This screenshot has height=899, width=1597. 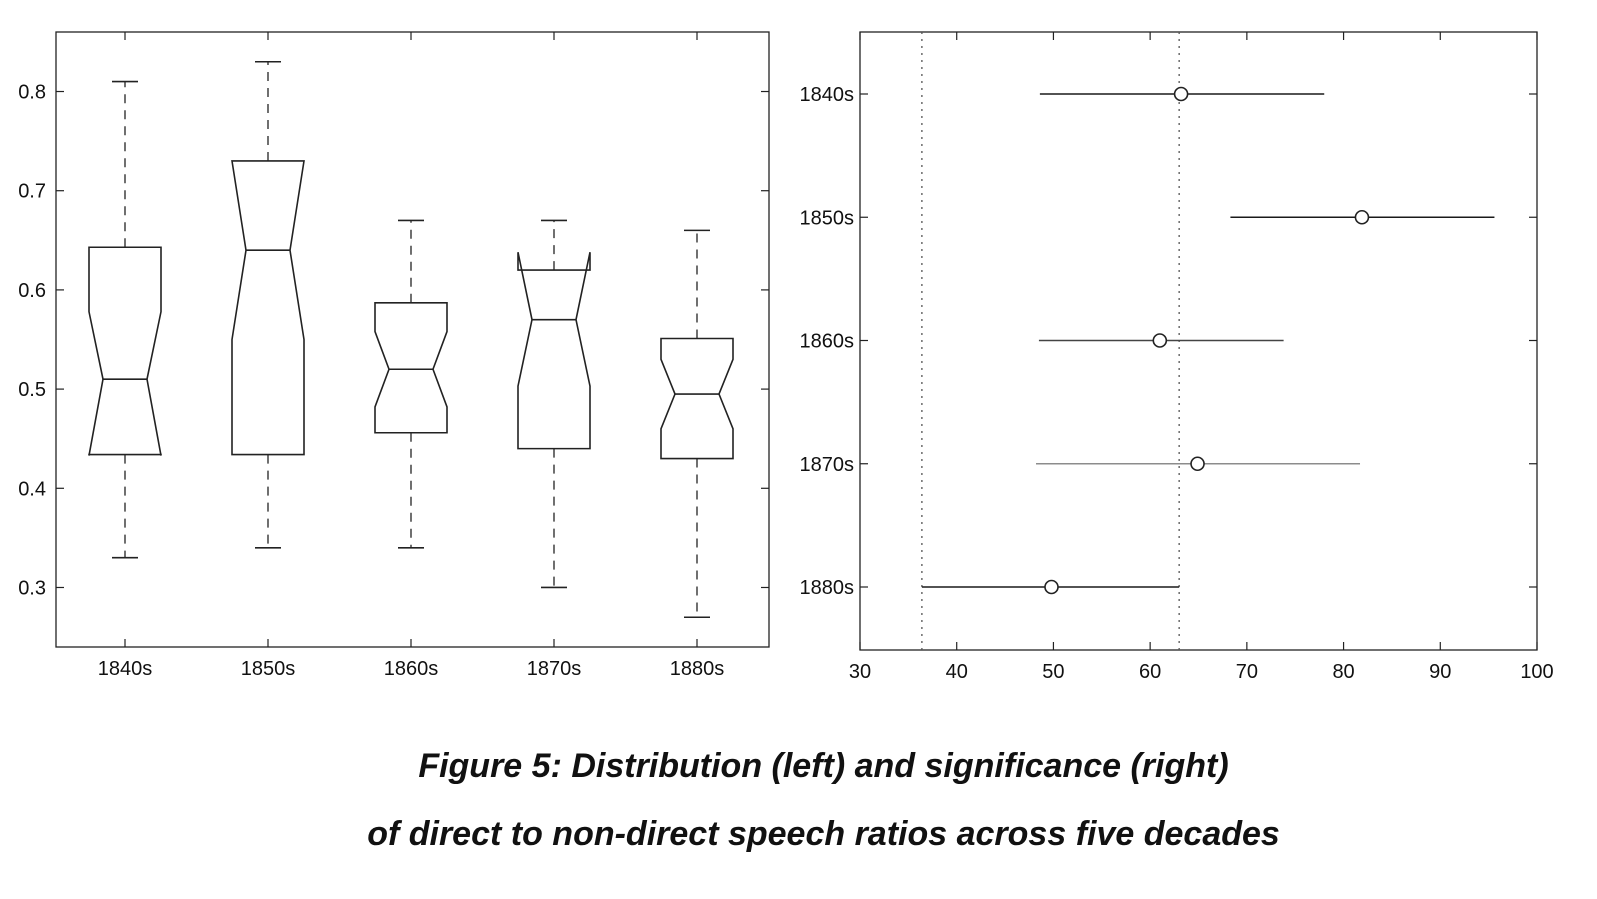 What do you see at coordinates (32, 291) in the screenshot?
I see `boxplot-y-tick-label: 0.6` at bounding box center [32, 291].